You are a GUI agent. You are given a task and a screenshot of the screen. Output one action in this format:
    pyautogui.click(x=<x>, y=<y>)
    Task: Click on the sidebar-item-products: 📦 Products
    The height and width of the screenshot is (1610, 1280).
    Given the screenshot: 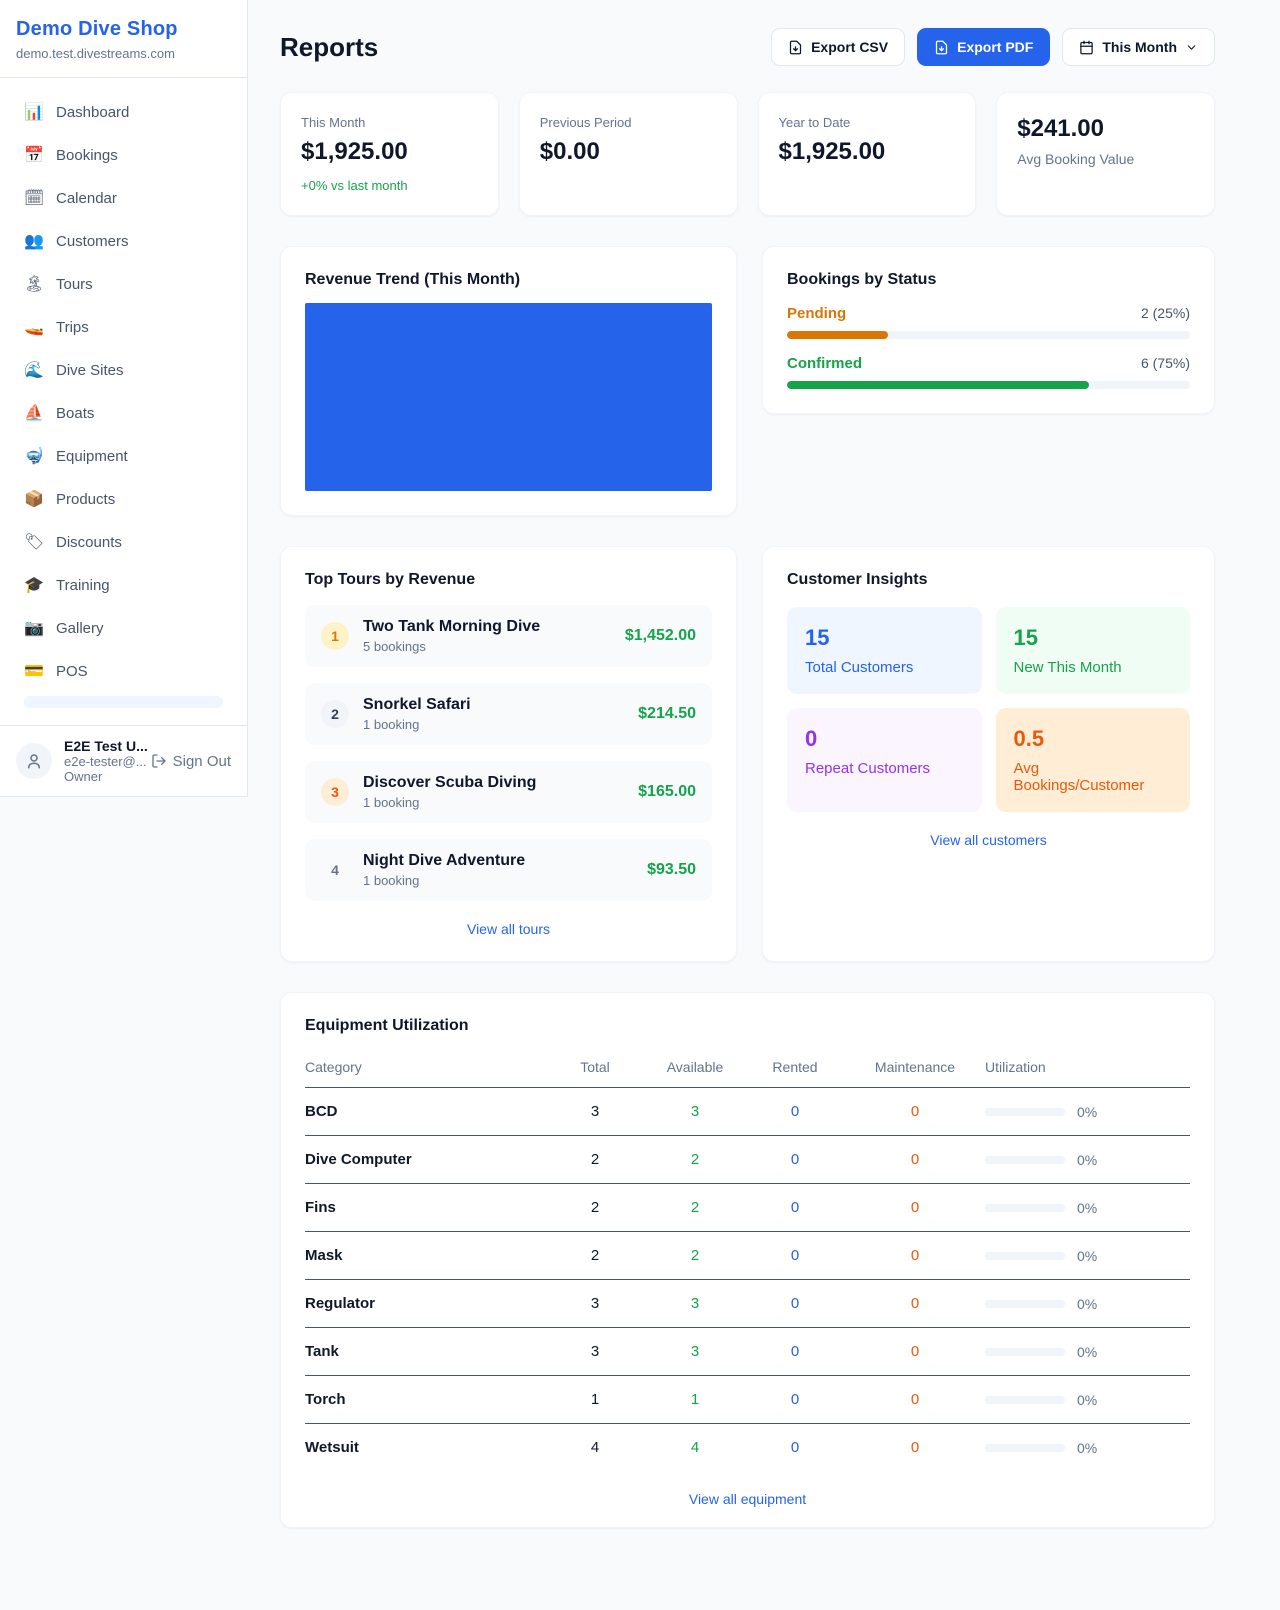 What is the action you would take?
    pyautogui.click(x=123, y=499)
    